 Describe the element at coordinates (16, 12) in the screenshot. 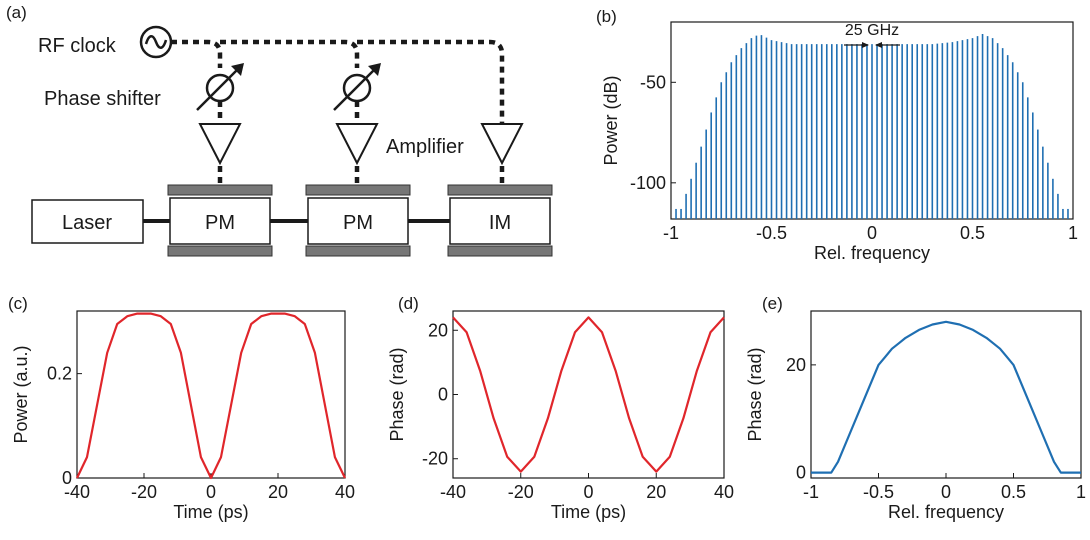

I see `panel-label-a: (a)` at that location.